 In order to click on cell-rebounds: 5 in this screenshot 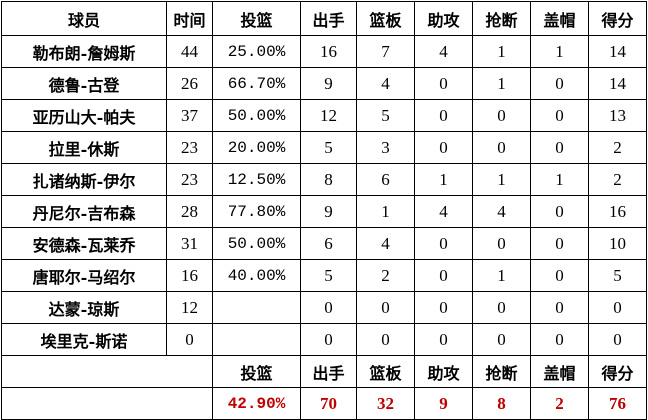, I will do `click(385, 115)`.